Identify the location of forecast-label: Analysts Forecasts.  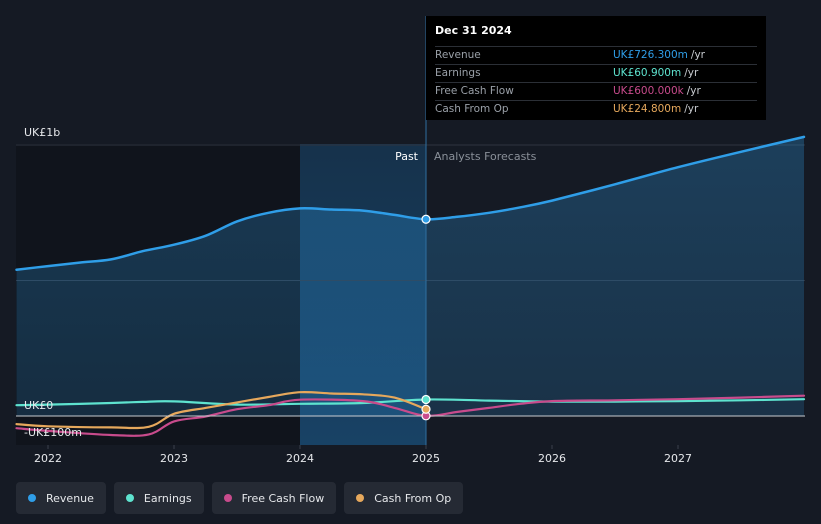
(485, 156).